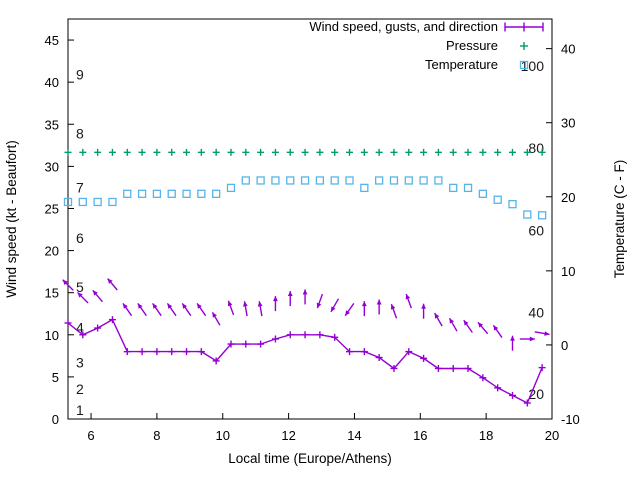 The height and width of the screenshot is (480, 640). I want to click on beaufort-label: 7, so click(80, 188).